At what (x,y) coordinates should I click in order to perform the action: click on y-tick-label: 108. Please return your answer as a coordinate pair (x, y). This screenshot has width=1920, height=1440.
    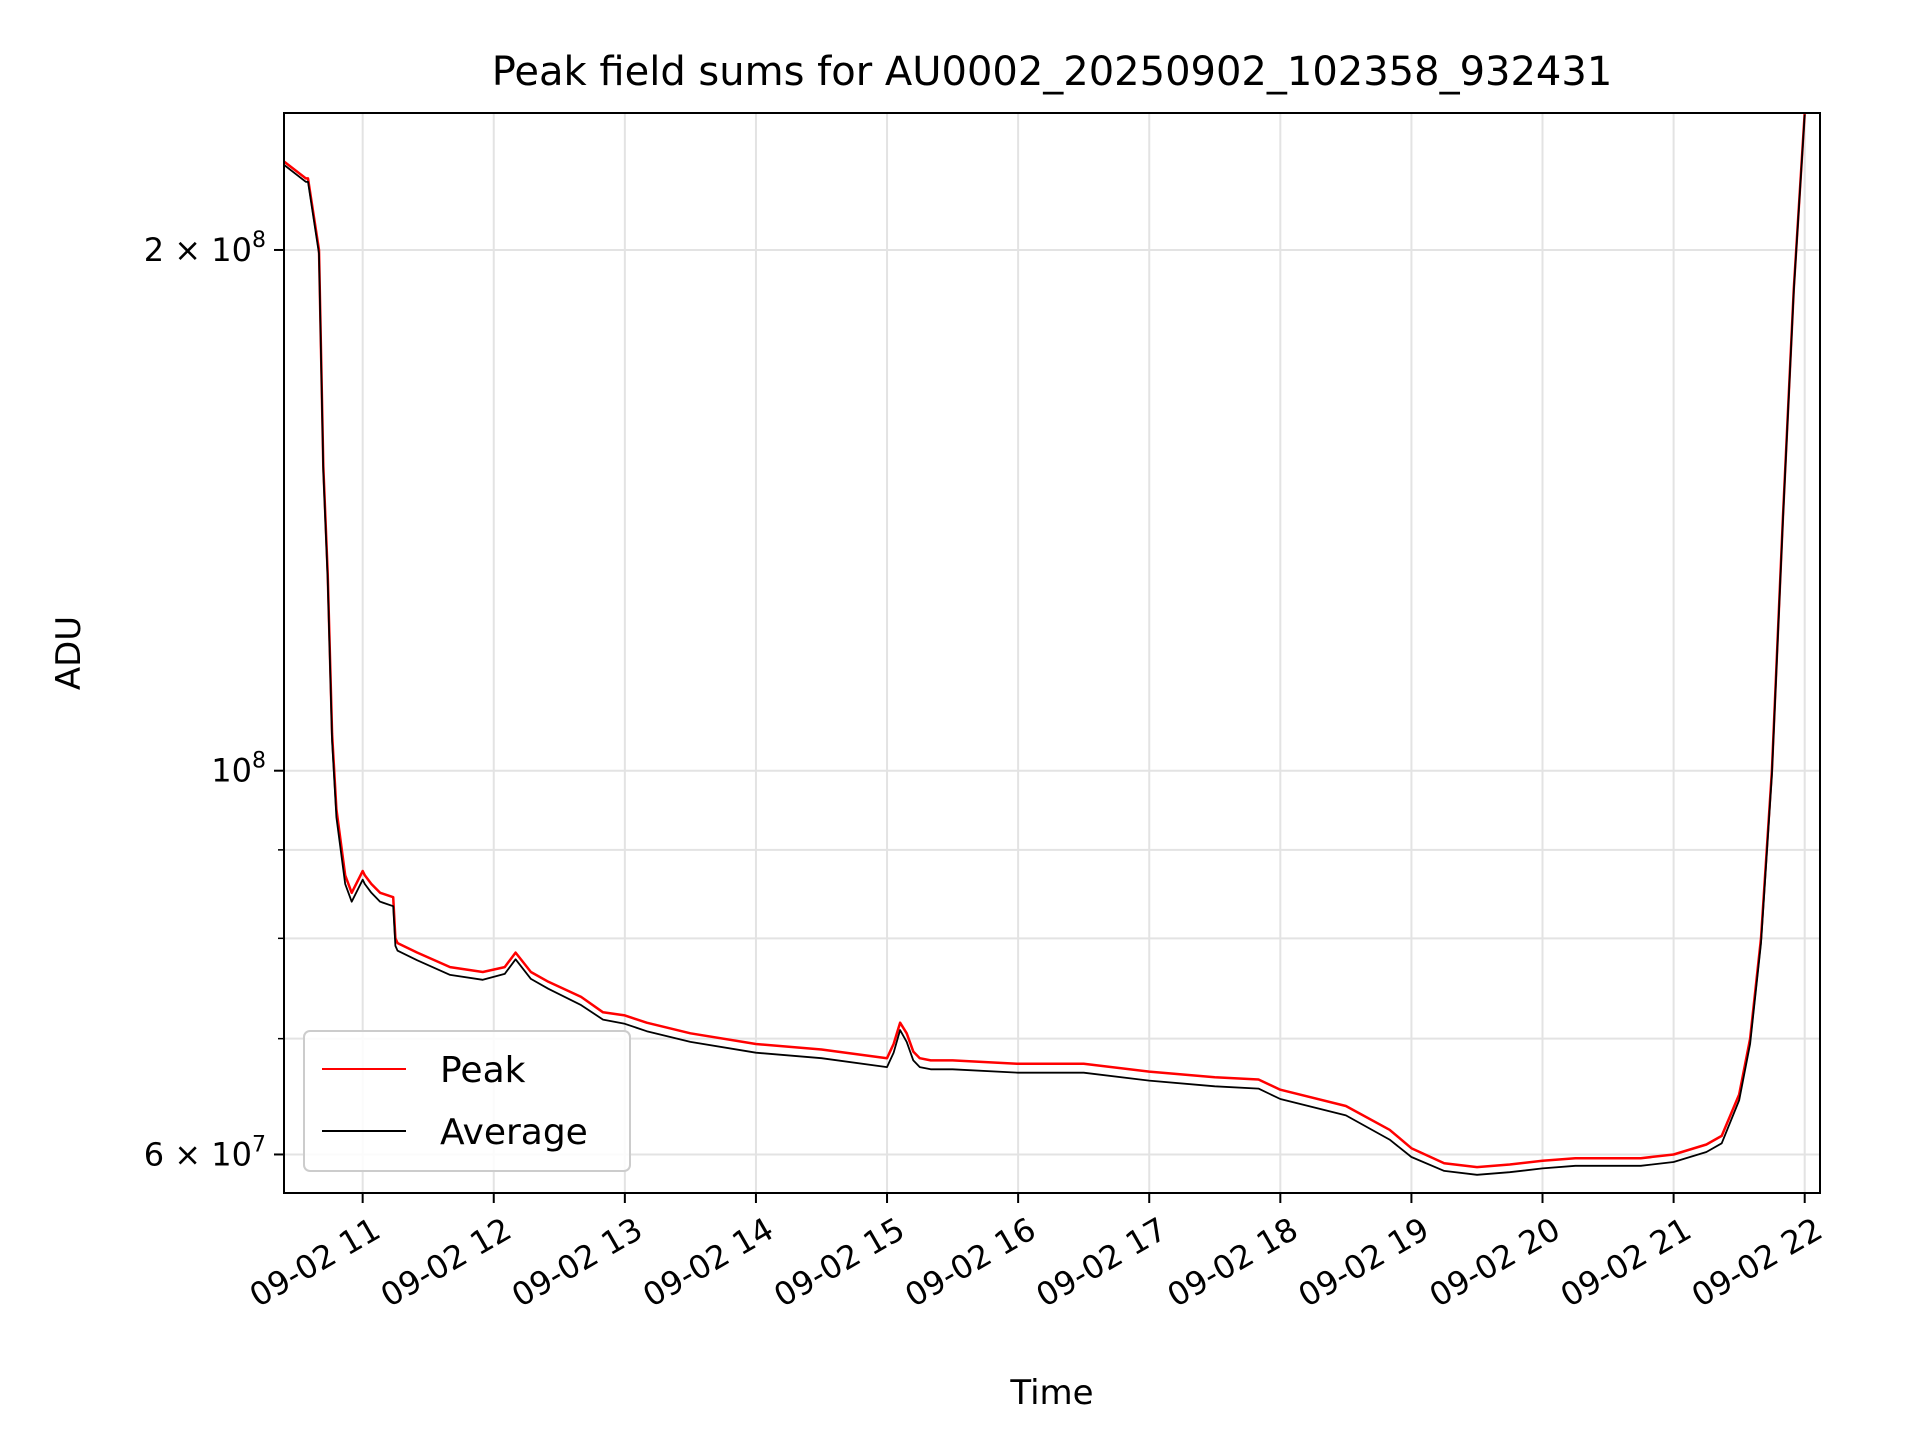
    Looking at the image, I should click on (238, 769).